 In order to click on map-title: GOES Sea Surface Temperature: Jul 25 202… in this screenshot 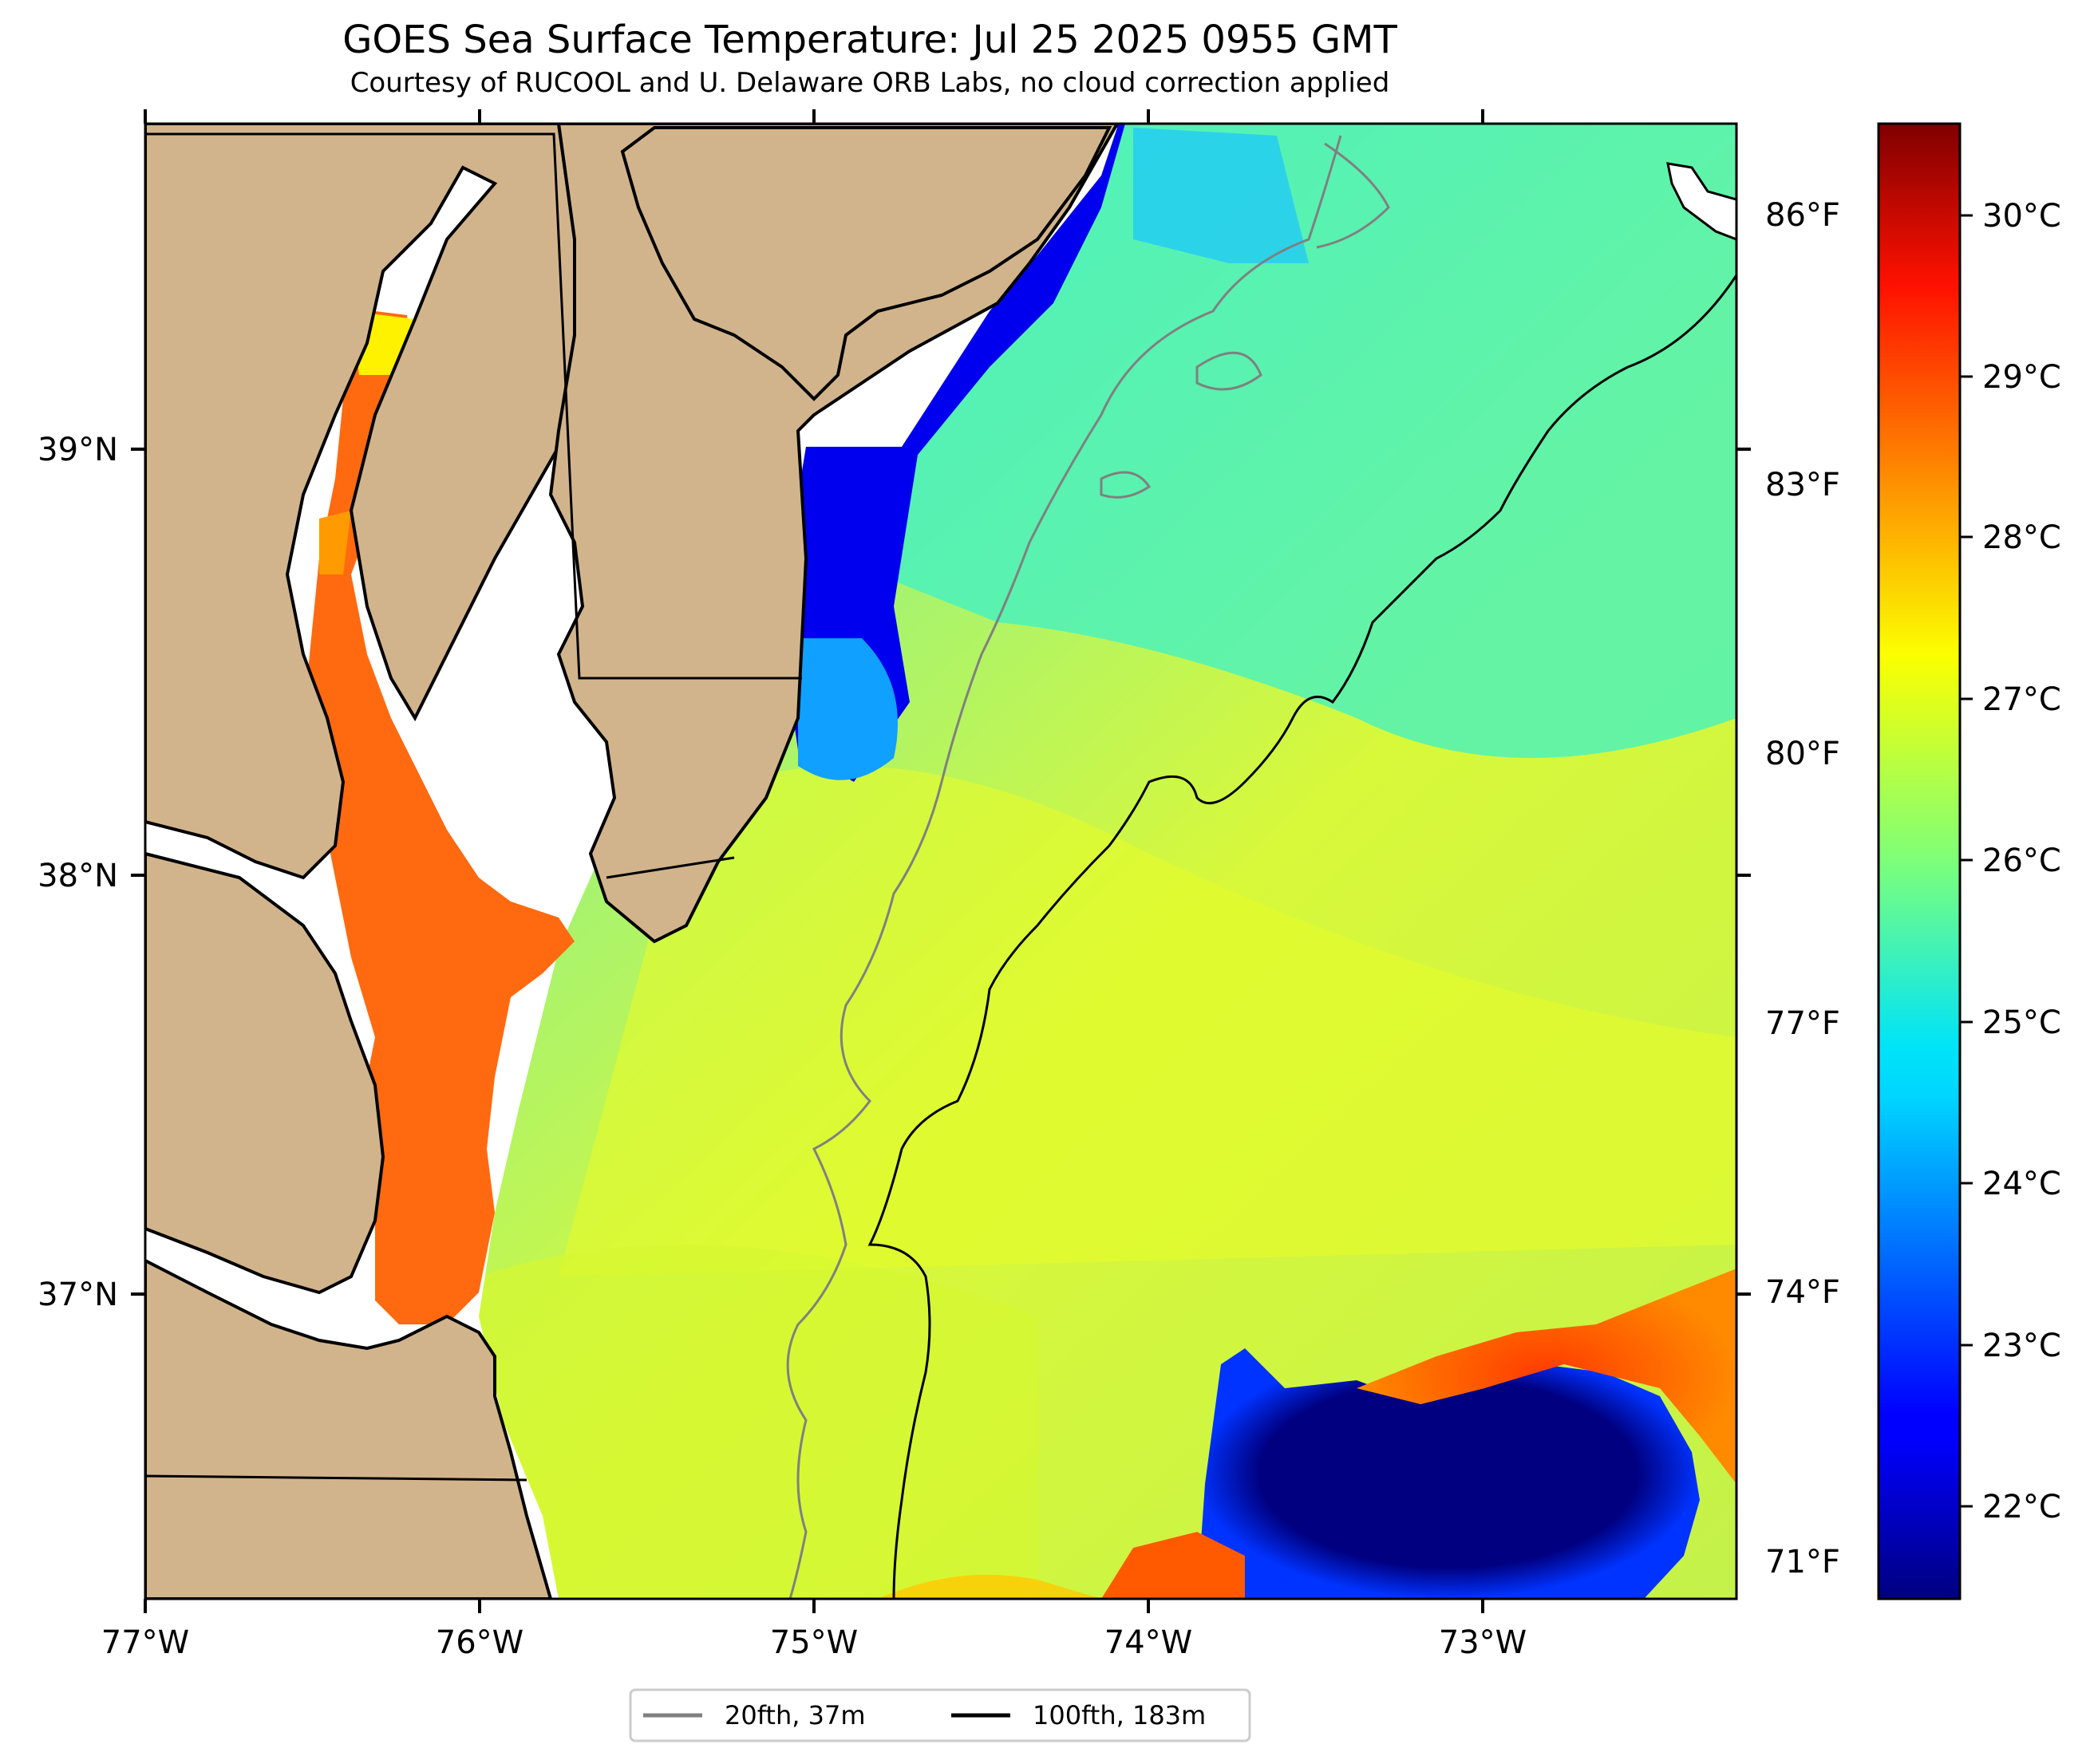, I will do `click(869, 40)`.